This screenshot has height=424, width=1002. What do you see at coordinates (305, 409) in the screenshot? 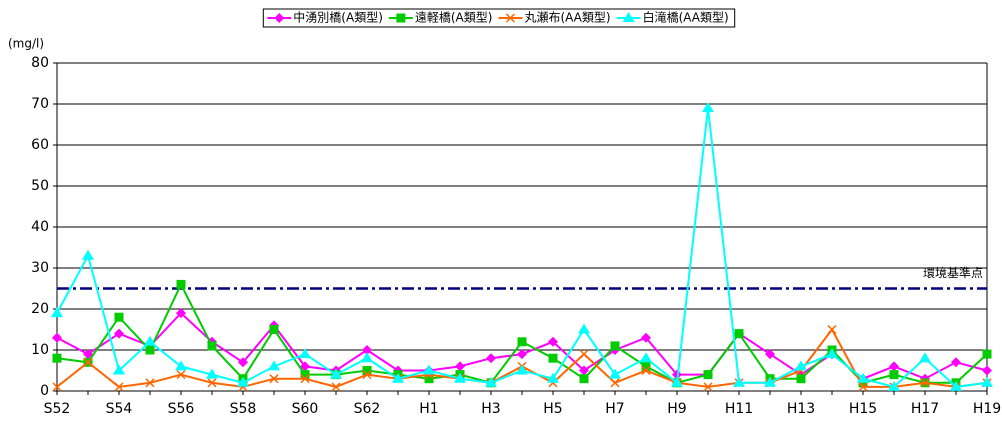
I see `x-tick-label: S60` at bounding box center [305, 409].